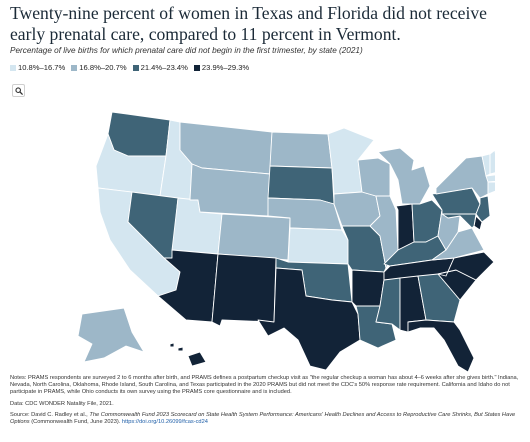  I want to click on state-wi, so click(374, 177).